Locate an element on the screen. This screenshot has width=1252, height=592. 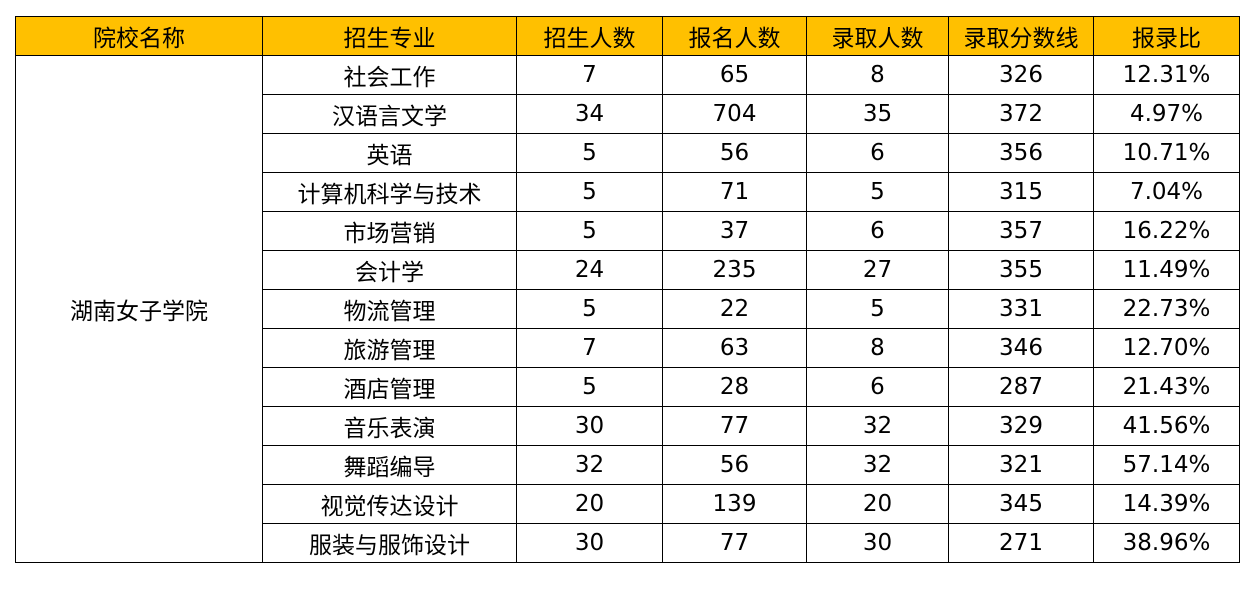
major-cell: 酒店管理 is located at coordinates (389, 387).